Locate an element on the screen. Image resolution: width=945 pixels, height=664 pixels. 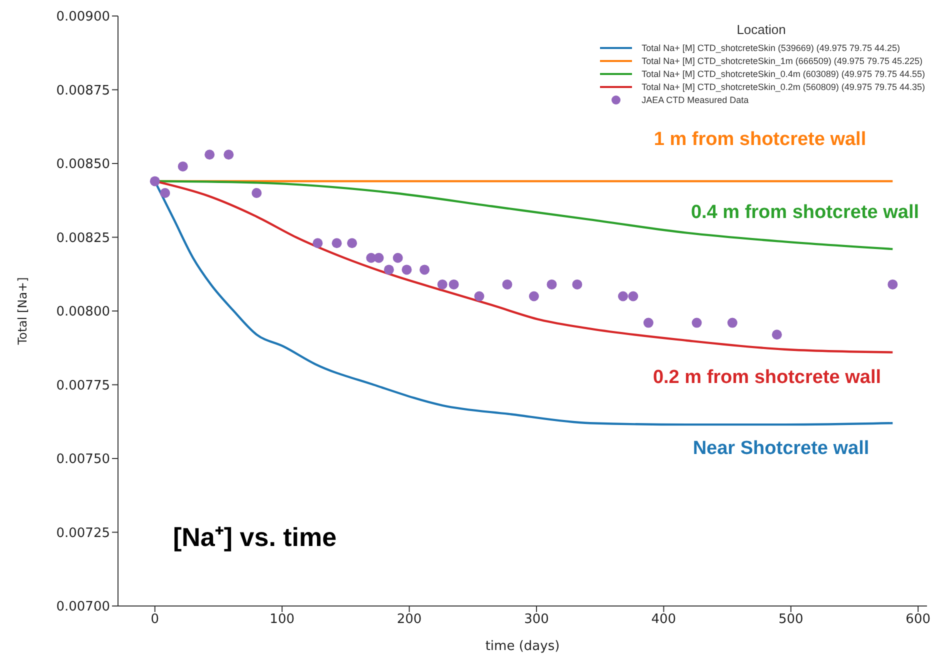
legend-label: Total Na+ [M] CTD_shotcreteSkin (539669) (49.975 79.75 44.25) is located at coordinates (771, 47).